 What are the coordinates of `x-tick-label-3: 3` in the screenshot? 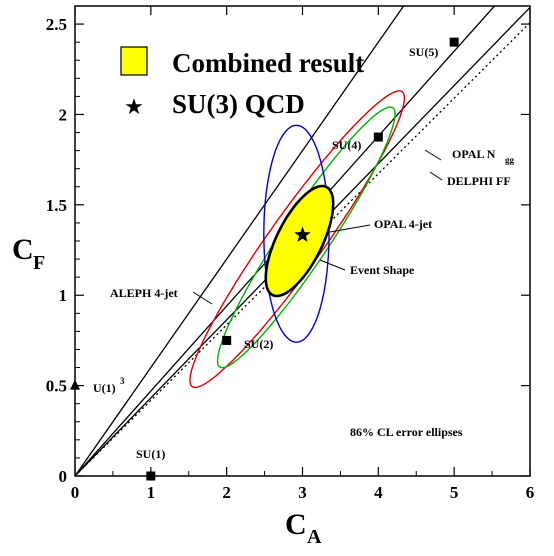 It's located at (302, 492).